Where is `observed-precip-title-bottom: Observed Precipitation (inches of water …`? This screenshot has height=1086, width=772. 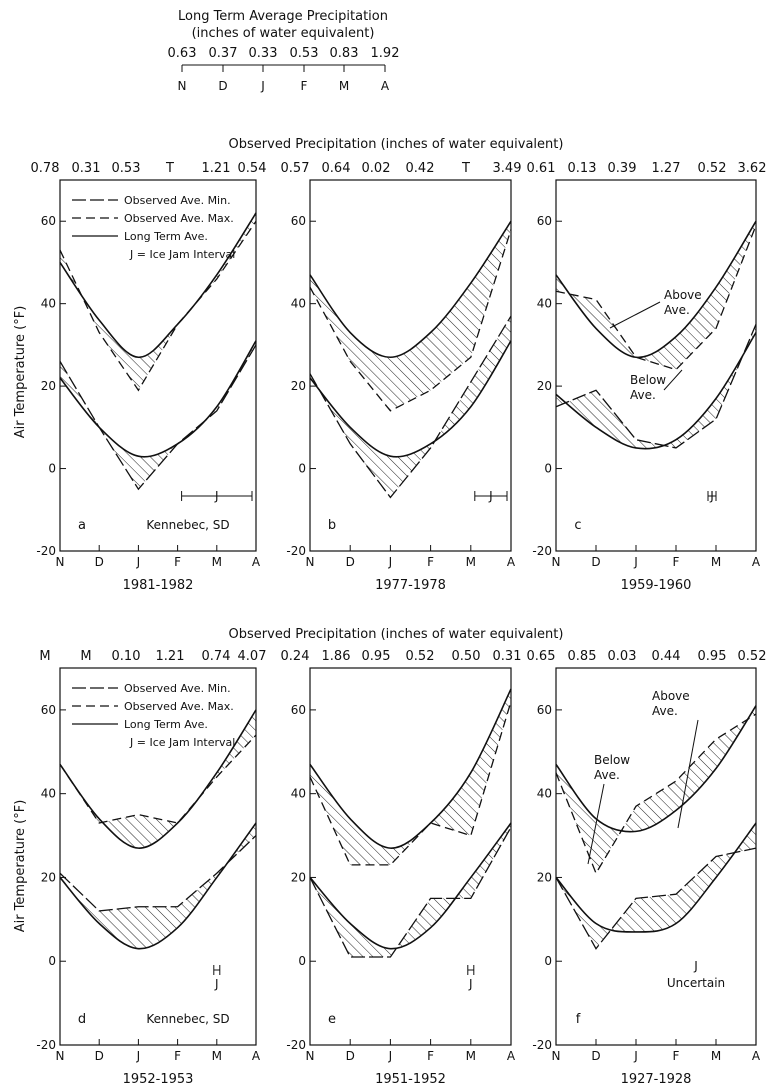
observed-precip-title-bottom: Observed Precipitation (inches of water … is located at coordinates (396, 634).